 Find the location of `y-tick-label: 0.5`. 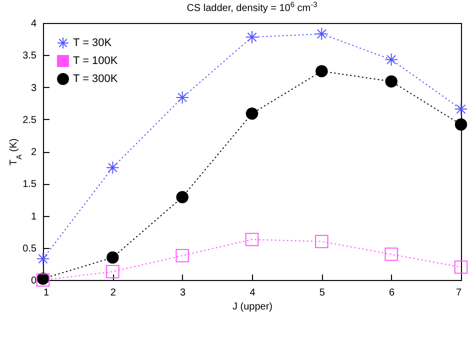

y-tick-label: 0.5 is located at coordinates (29, 248).